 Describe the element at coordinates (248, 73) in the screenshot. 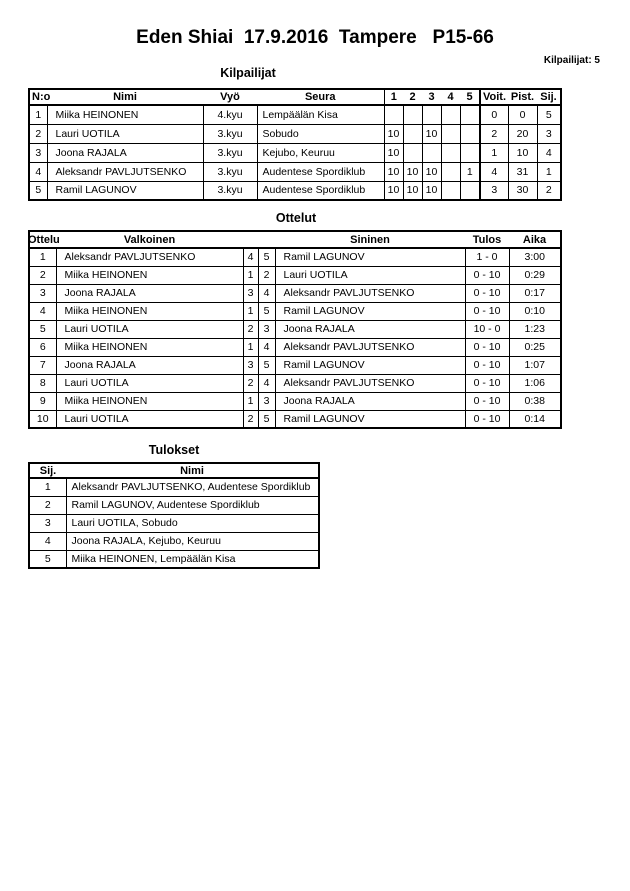

I see `section-title-kilpailijat: Kilpailijat` at that location.